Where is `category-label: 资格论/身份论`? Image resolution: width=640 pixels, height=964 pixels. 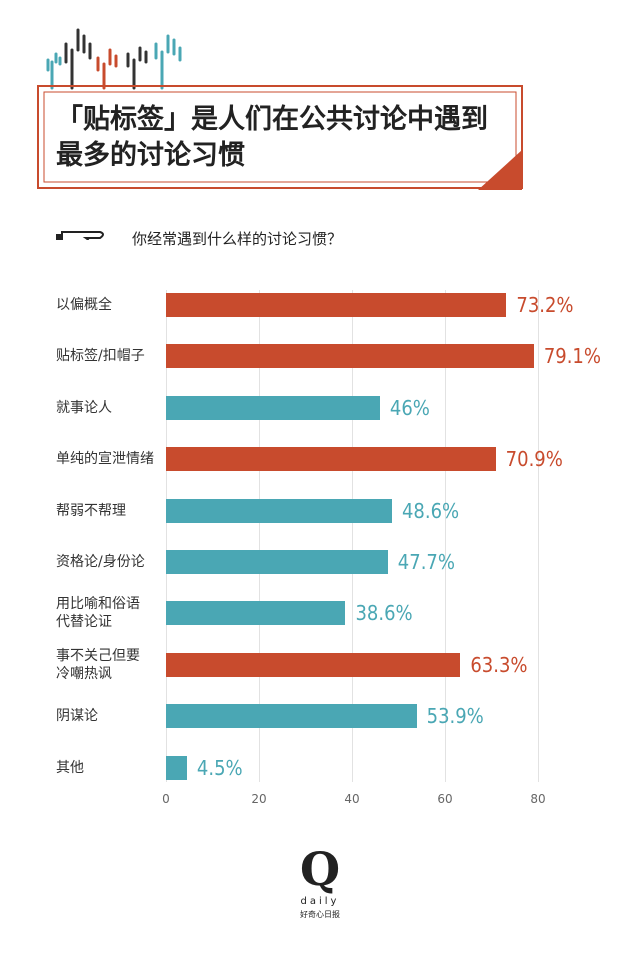
category-label: 资格论/身份论 is located at coordinates (100, 562).